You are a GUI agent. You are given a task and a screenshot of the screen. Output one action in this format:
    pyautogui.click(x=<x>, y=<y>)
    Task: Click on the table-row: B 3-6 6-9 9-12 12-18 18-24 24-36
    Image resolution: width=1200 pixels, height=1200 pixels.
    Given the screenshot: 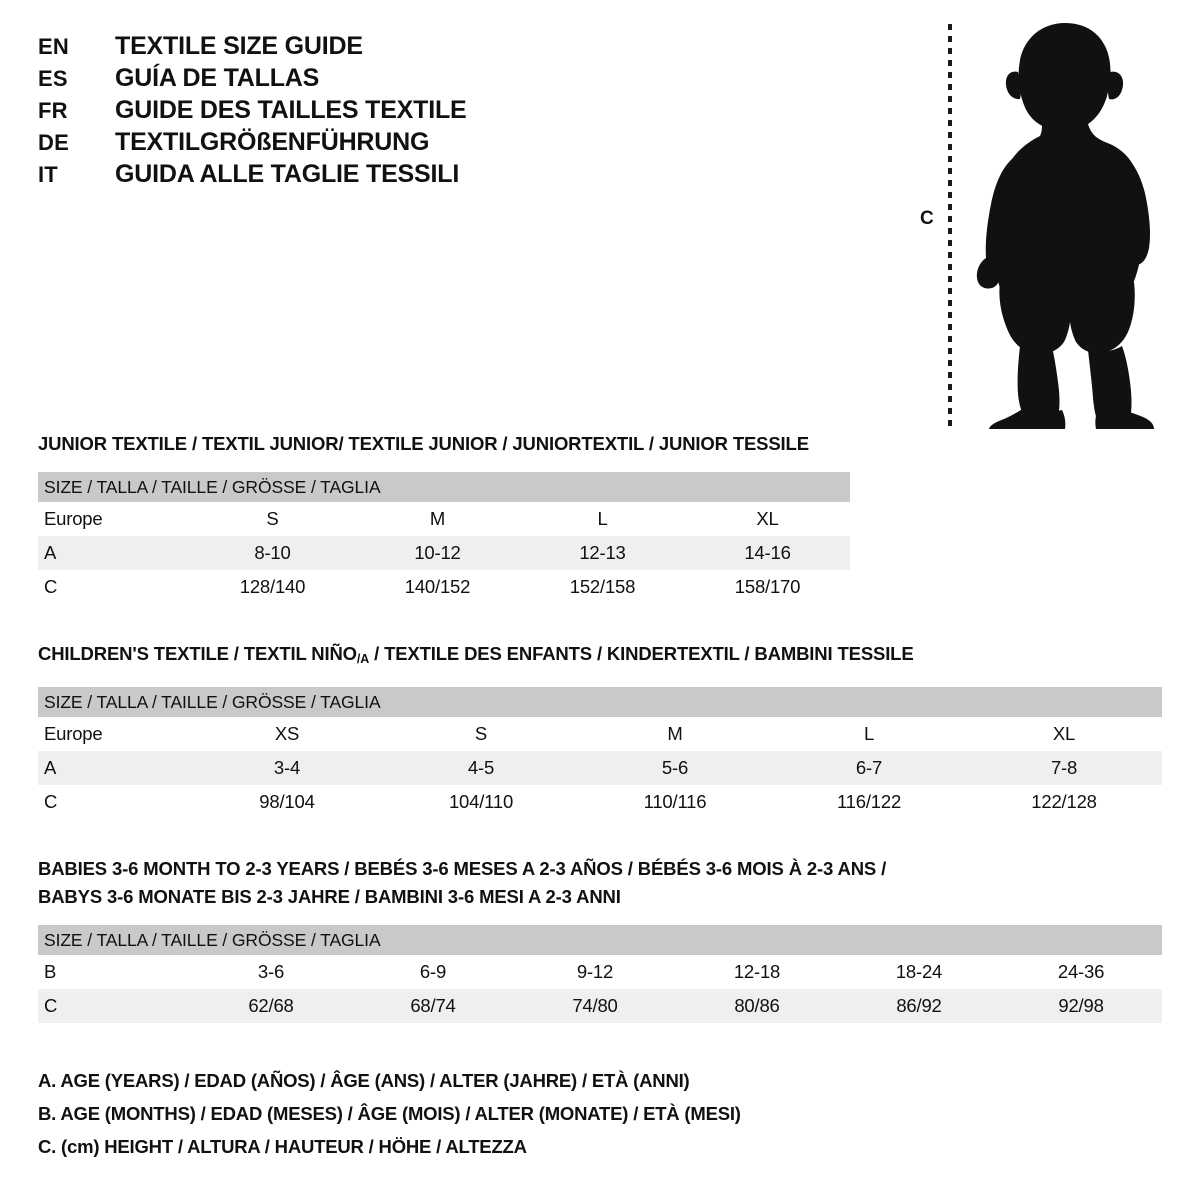 What is the action you would take?
    pyautogui.click(x=600, y=972)
    